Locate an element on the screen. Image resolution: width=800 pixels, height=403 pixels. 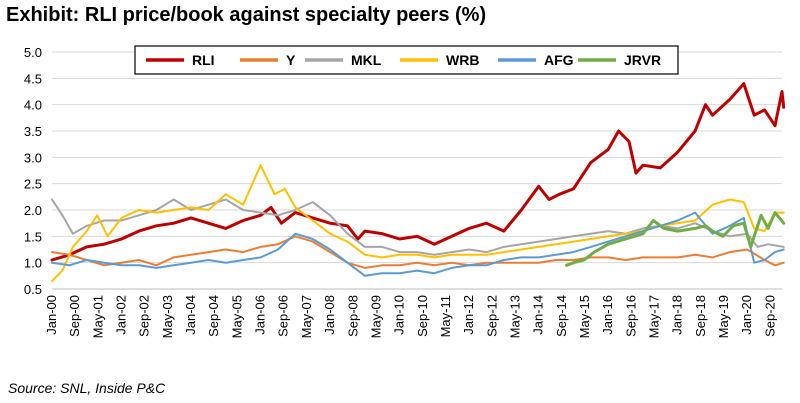
series-line-y is located at coordinates (418, 252).